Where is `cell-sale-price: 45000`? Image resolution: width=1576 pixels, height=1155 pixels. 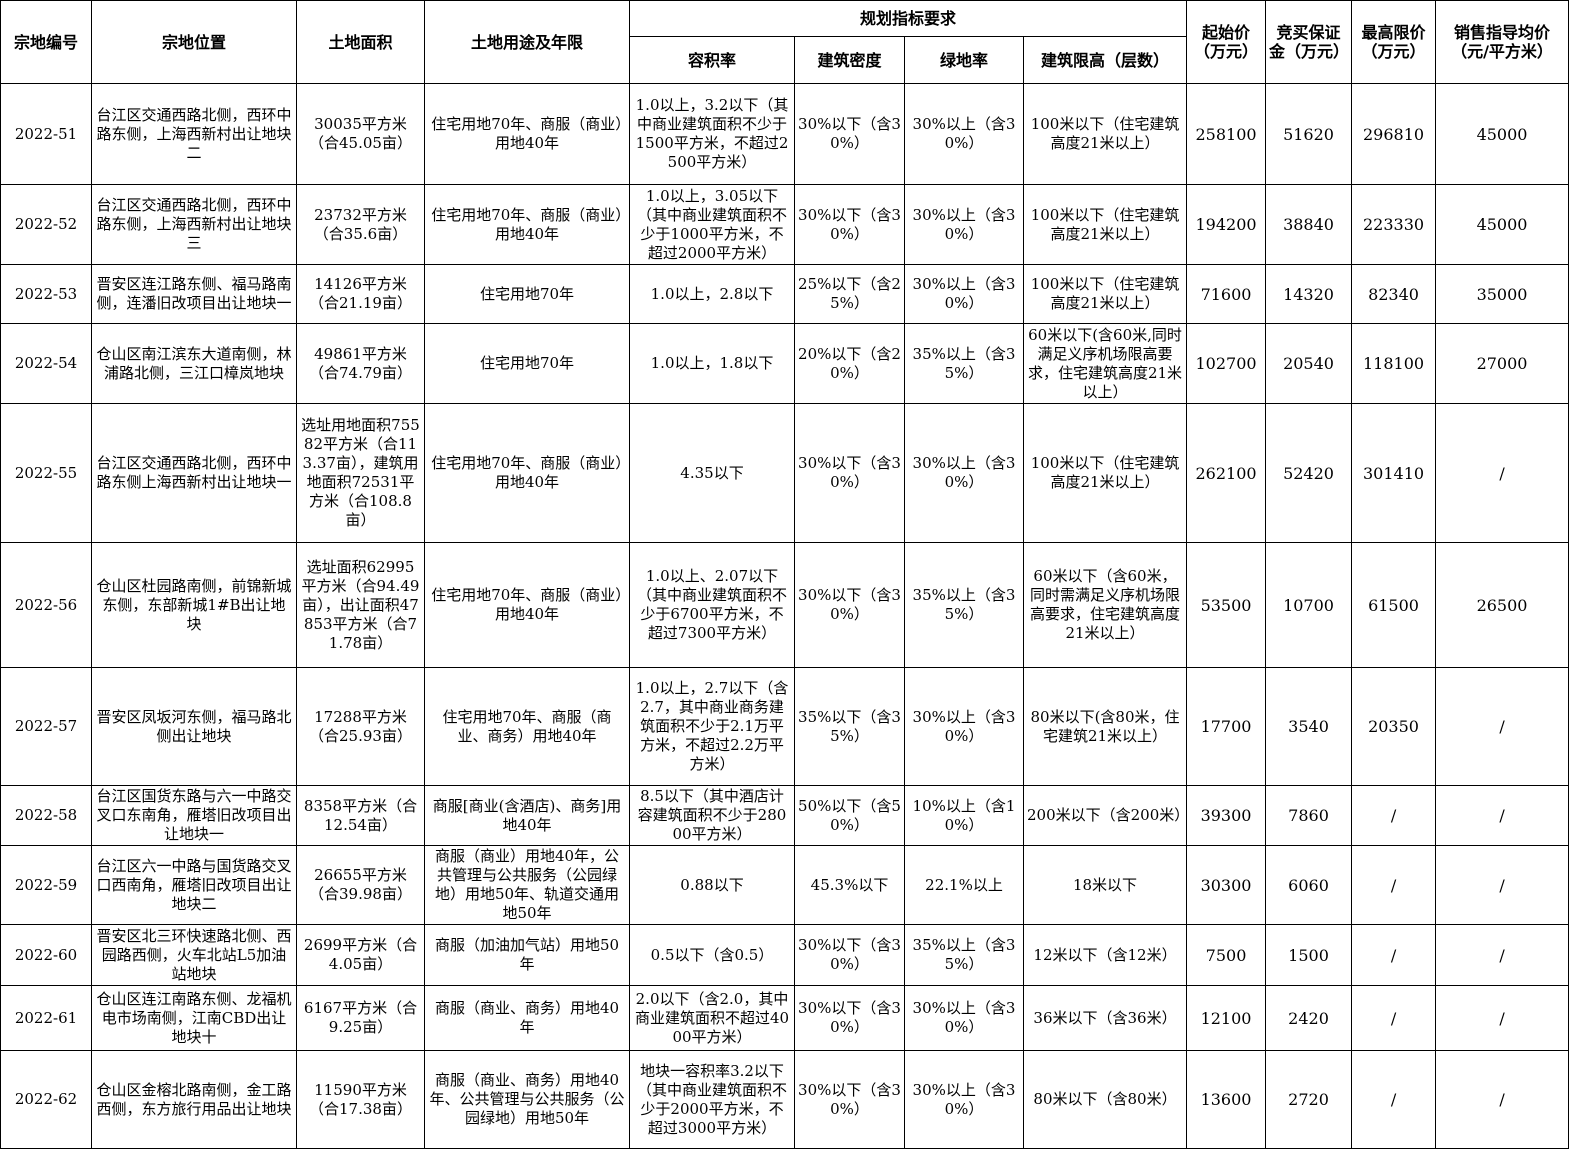
cell-sale-price: 45000 is located at coordinates (1502, 224).